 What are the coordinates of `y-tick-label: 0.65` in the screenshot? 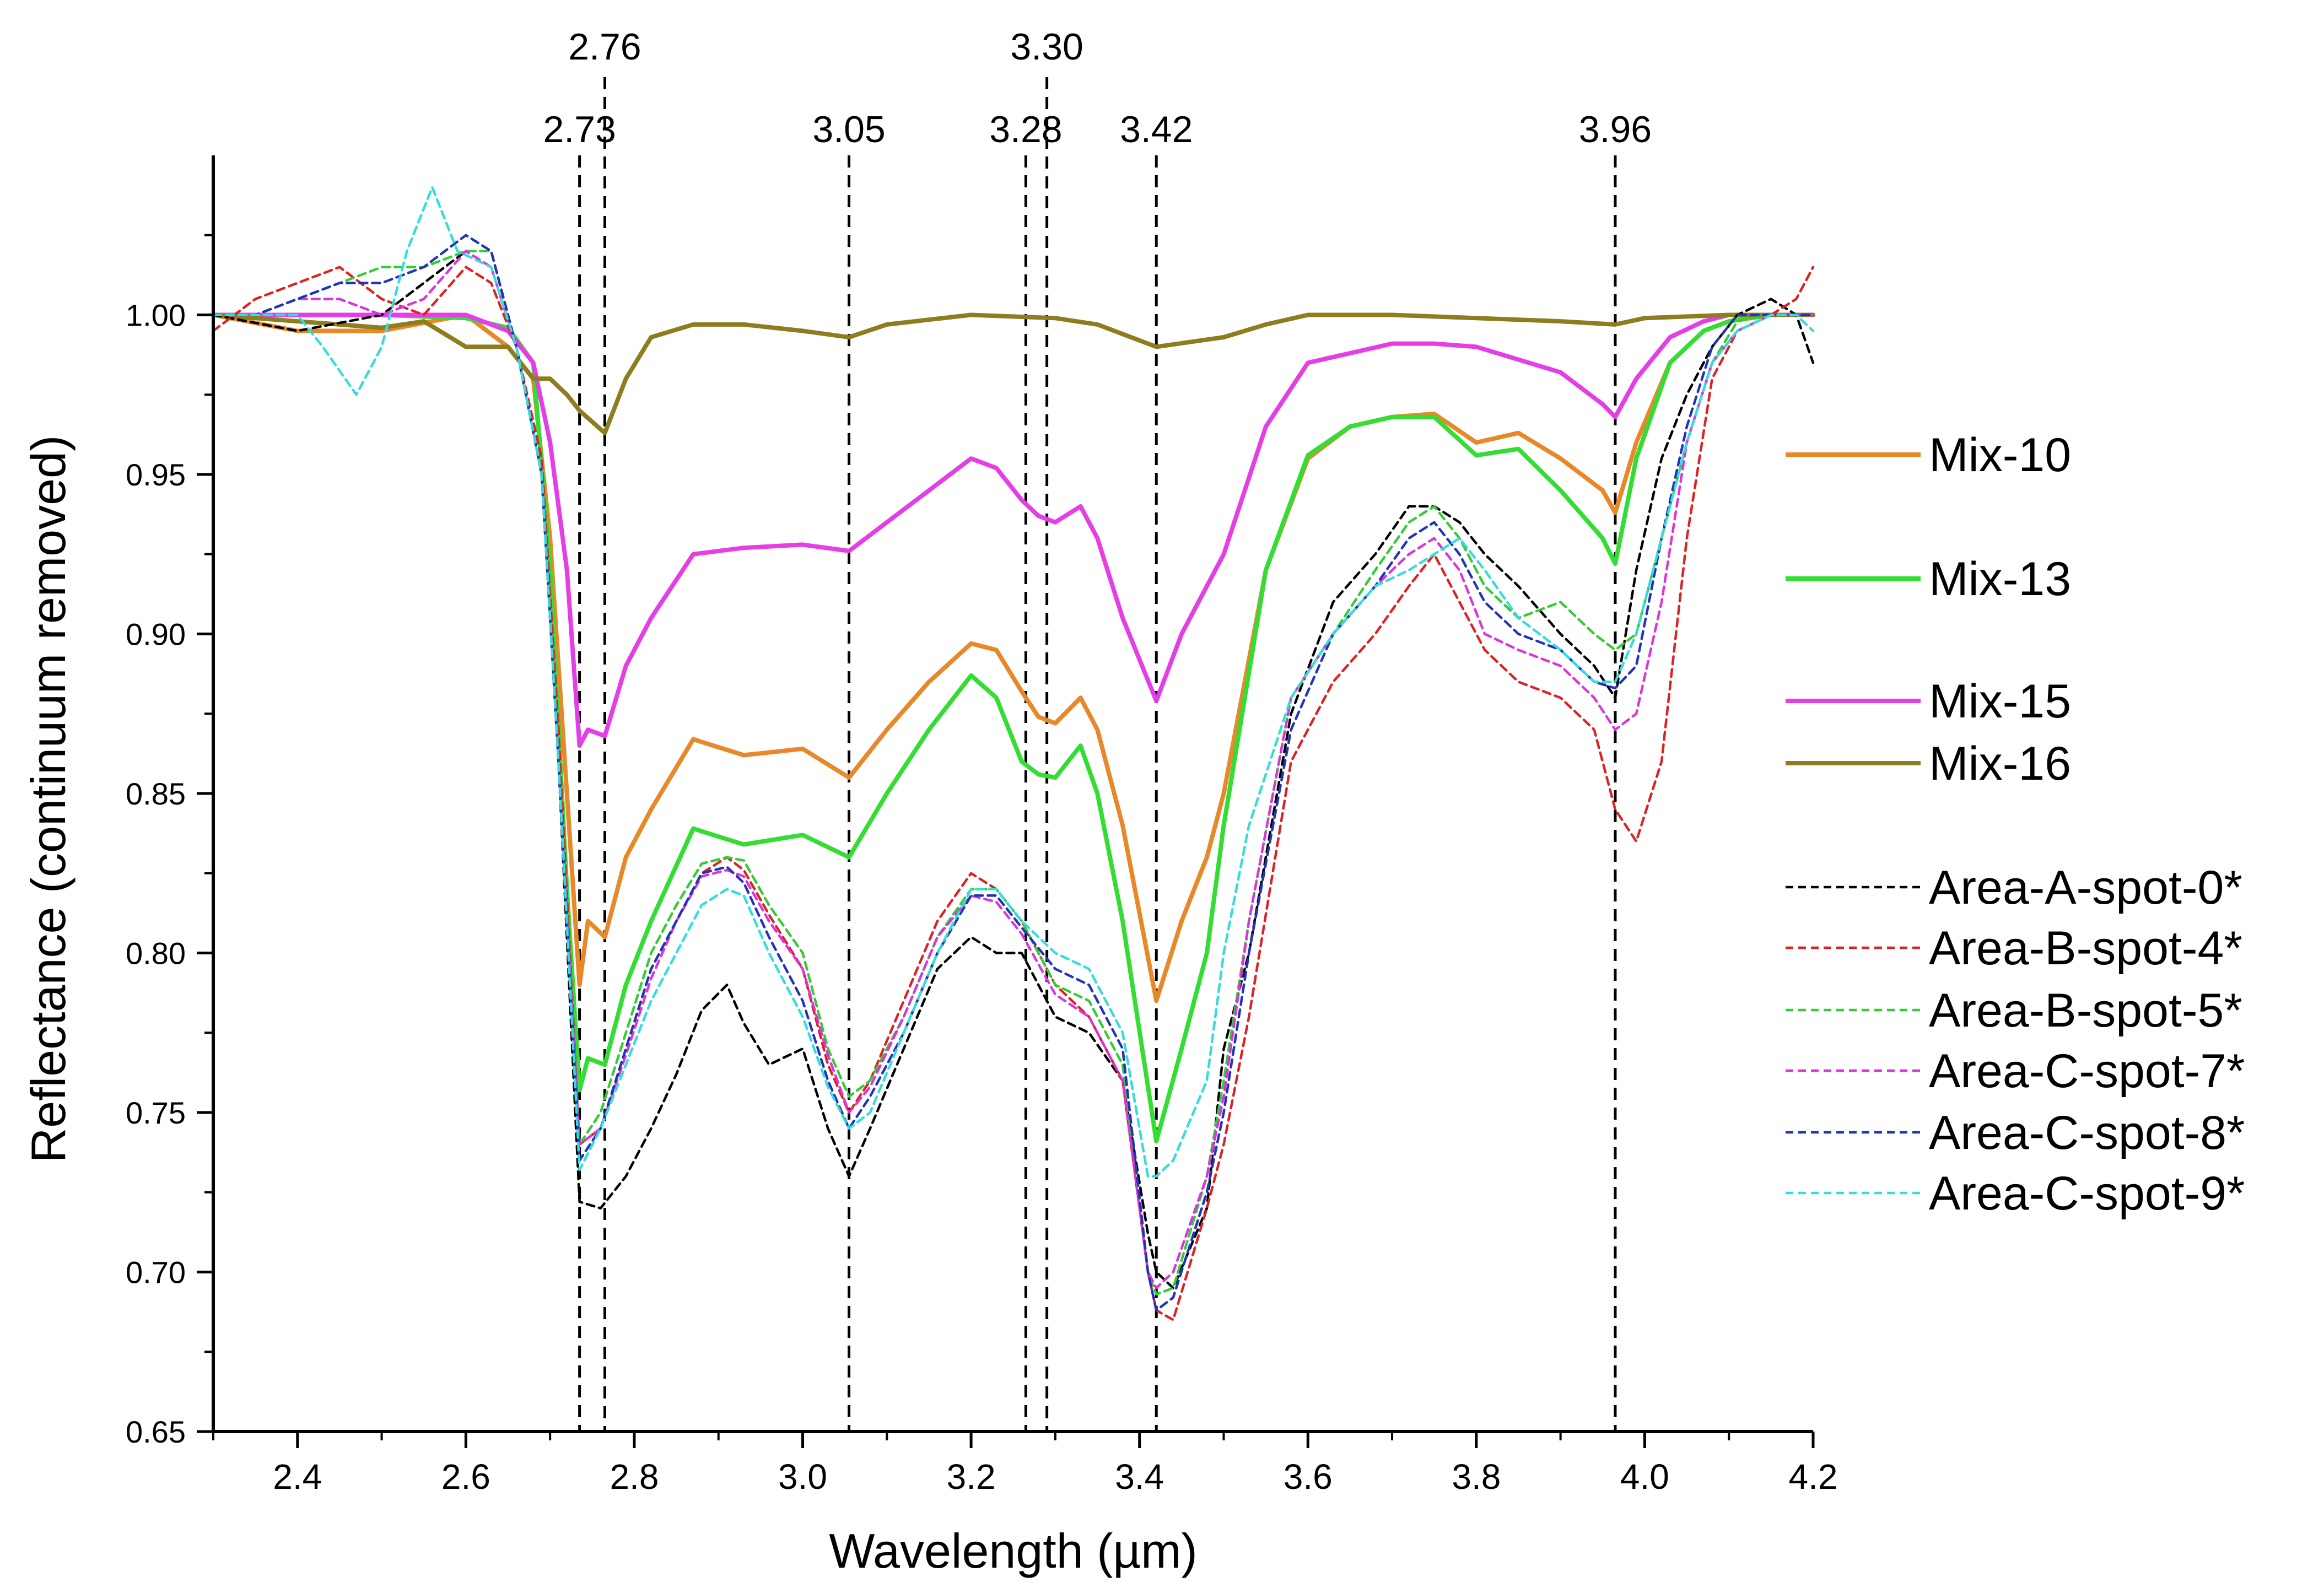 It's located at (156, 1431).